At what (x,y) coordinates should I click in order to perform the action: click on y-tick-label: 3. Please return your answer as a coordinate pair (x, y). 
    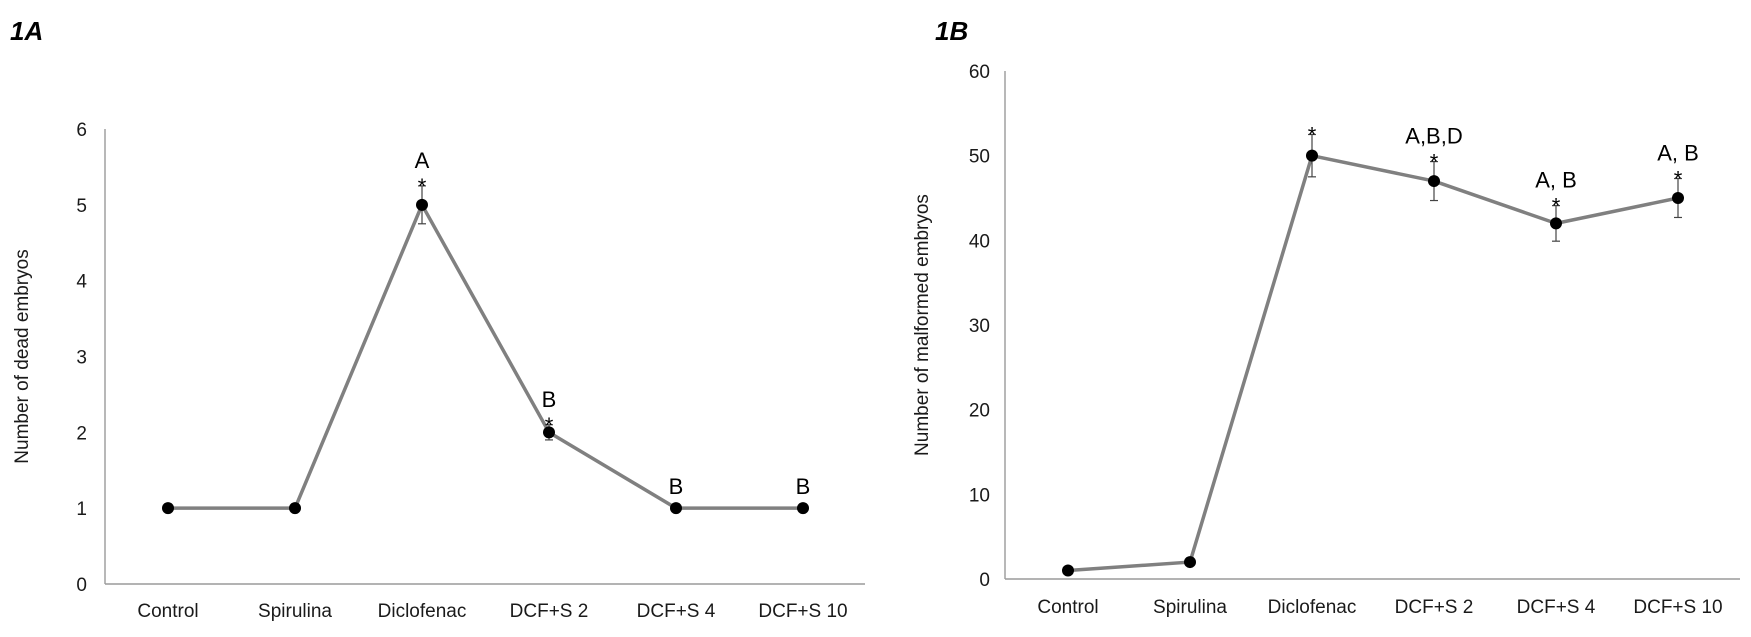
    Looking at the image, I should click on (81, 358).